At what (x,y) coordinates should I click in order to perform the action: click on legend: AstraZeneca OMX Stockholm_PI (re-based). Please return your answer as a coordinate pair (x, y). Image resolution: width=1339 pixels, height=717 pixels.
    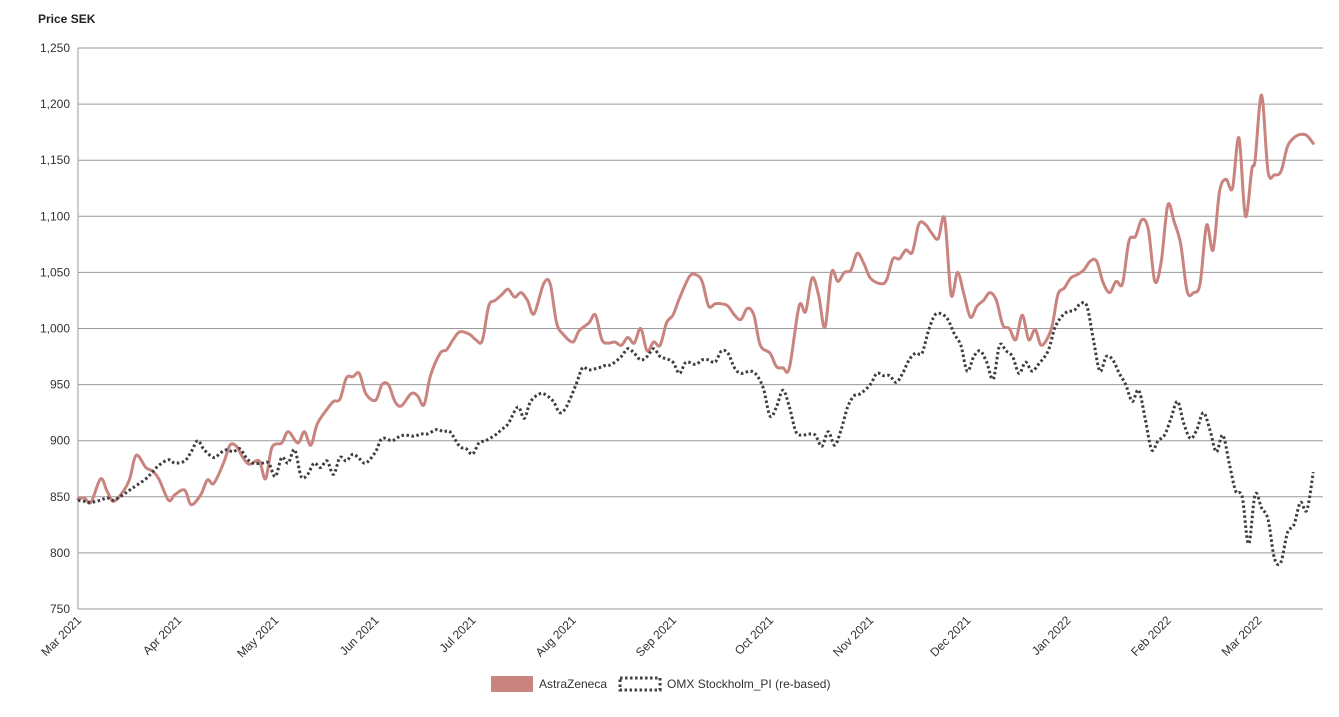
    Looking at the image, I should click on (660, 684).